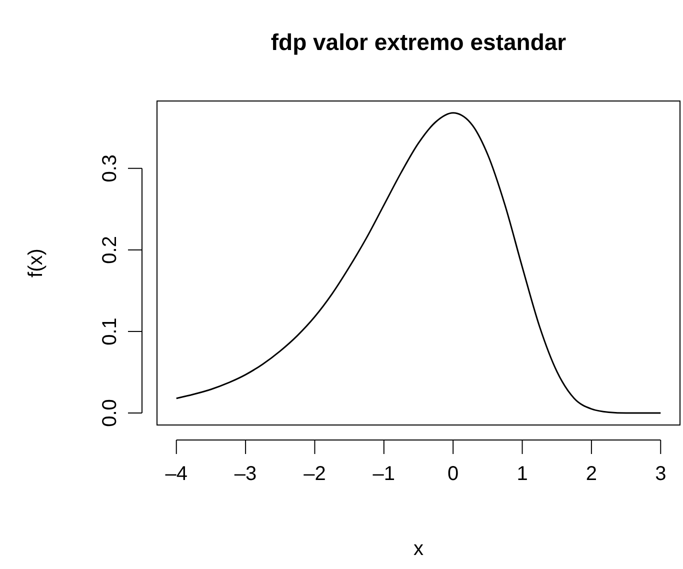  I want to click on y-tick-label: 0.2, so click(110, 250).